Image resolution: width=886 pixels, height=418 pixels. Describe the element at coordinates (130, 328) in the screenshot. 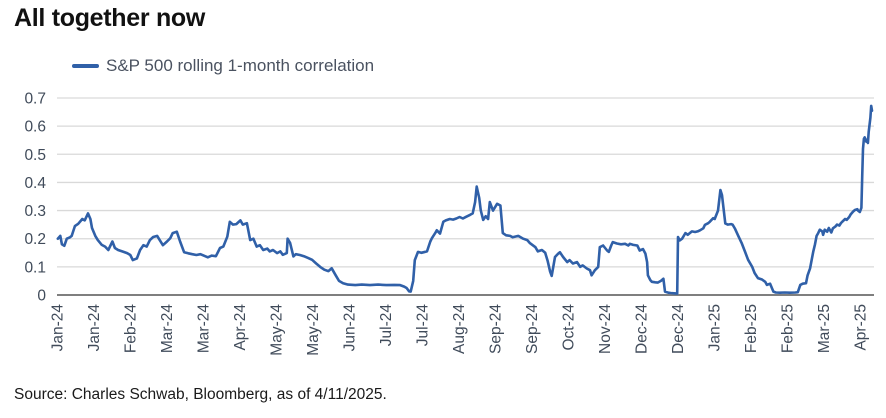

I see `x-tick-label: Feb-24` at that location.